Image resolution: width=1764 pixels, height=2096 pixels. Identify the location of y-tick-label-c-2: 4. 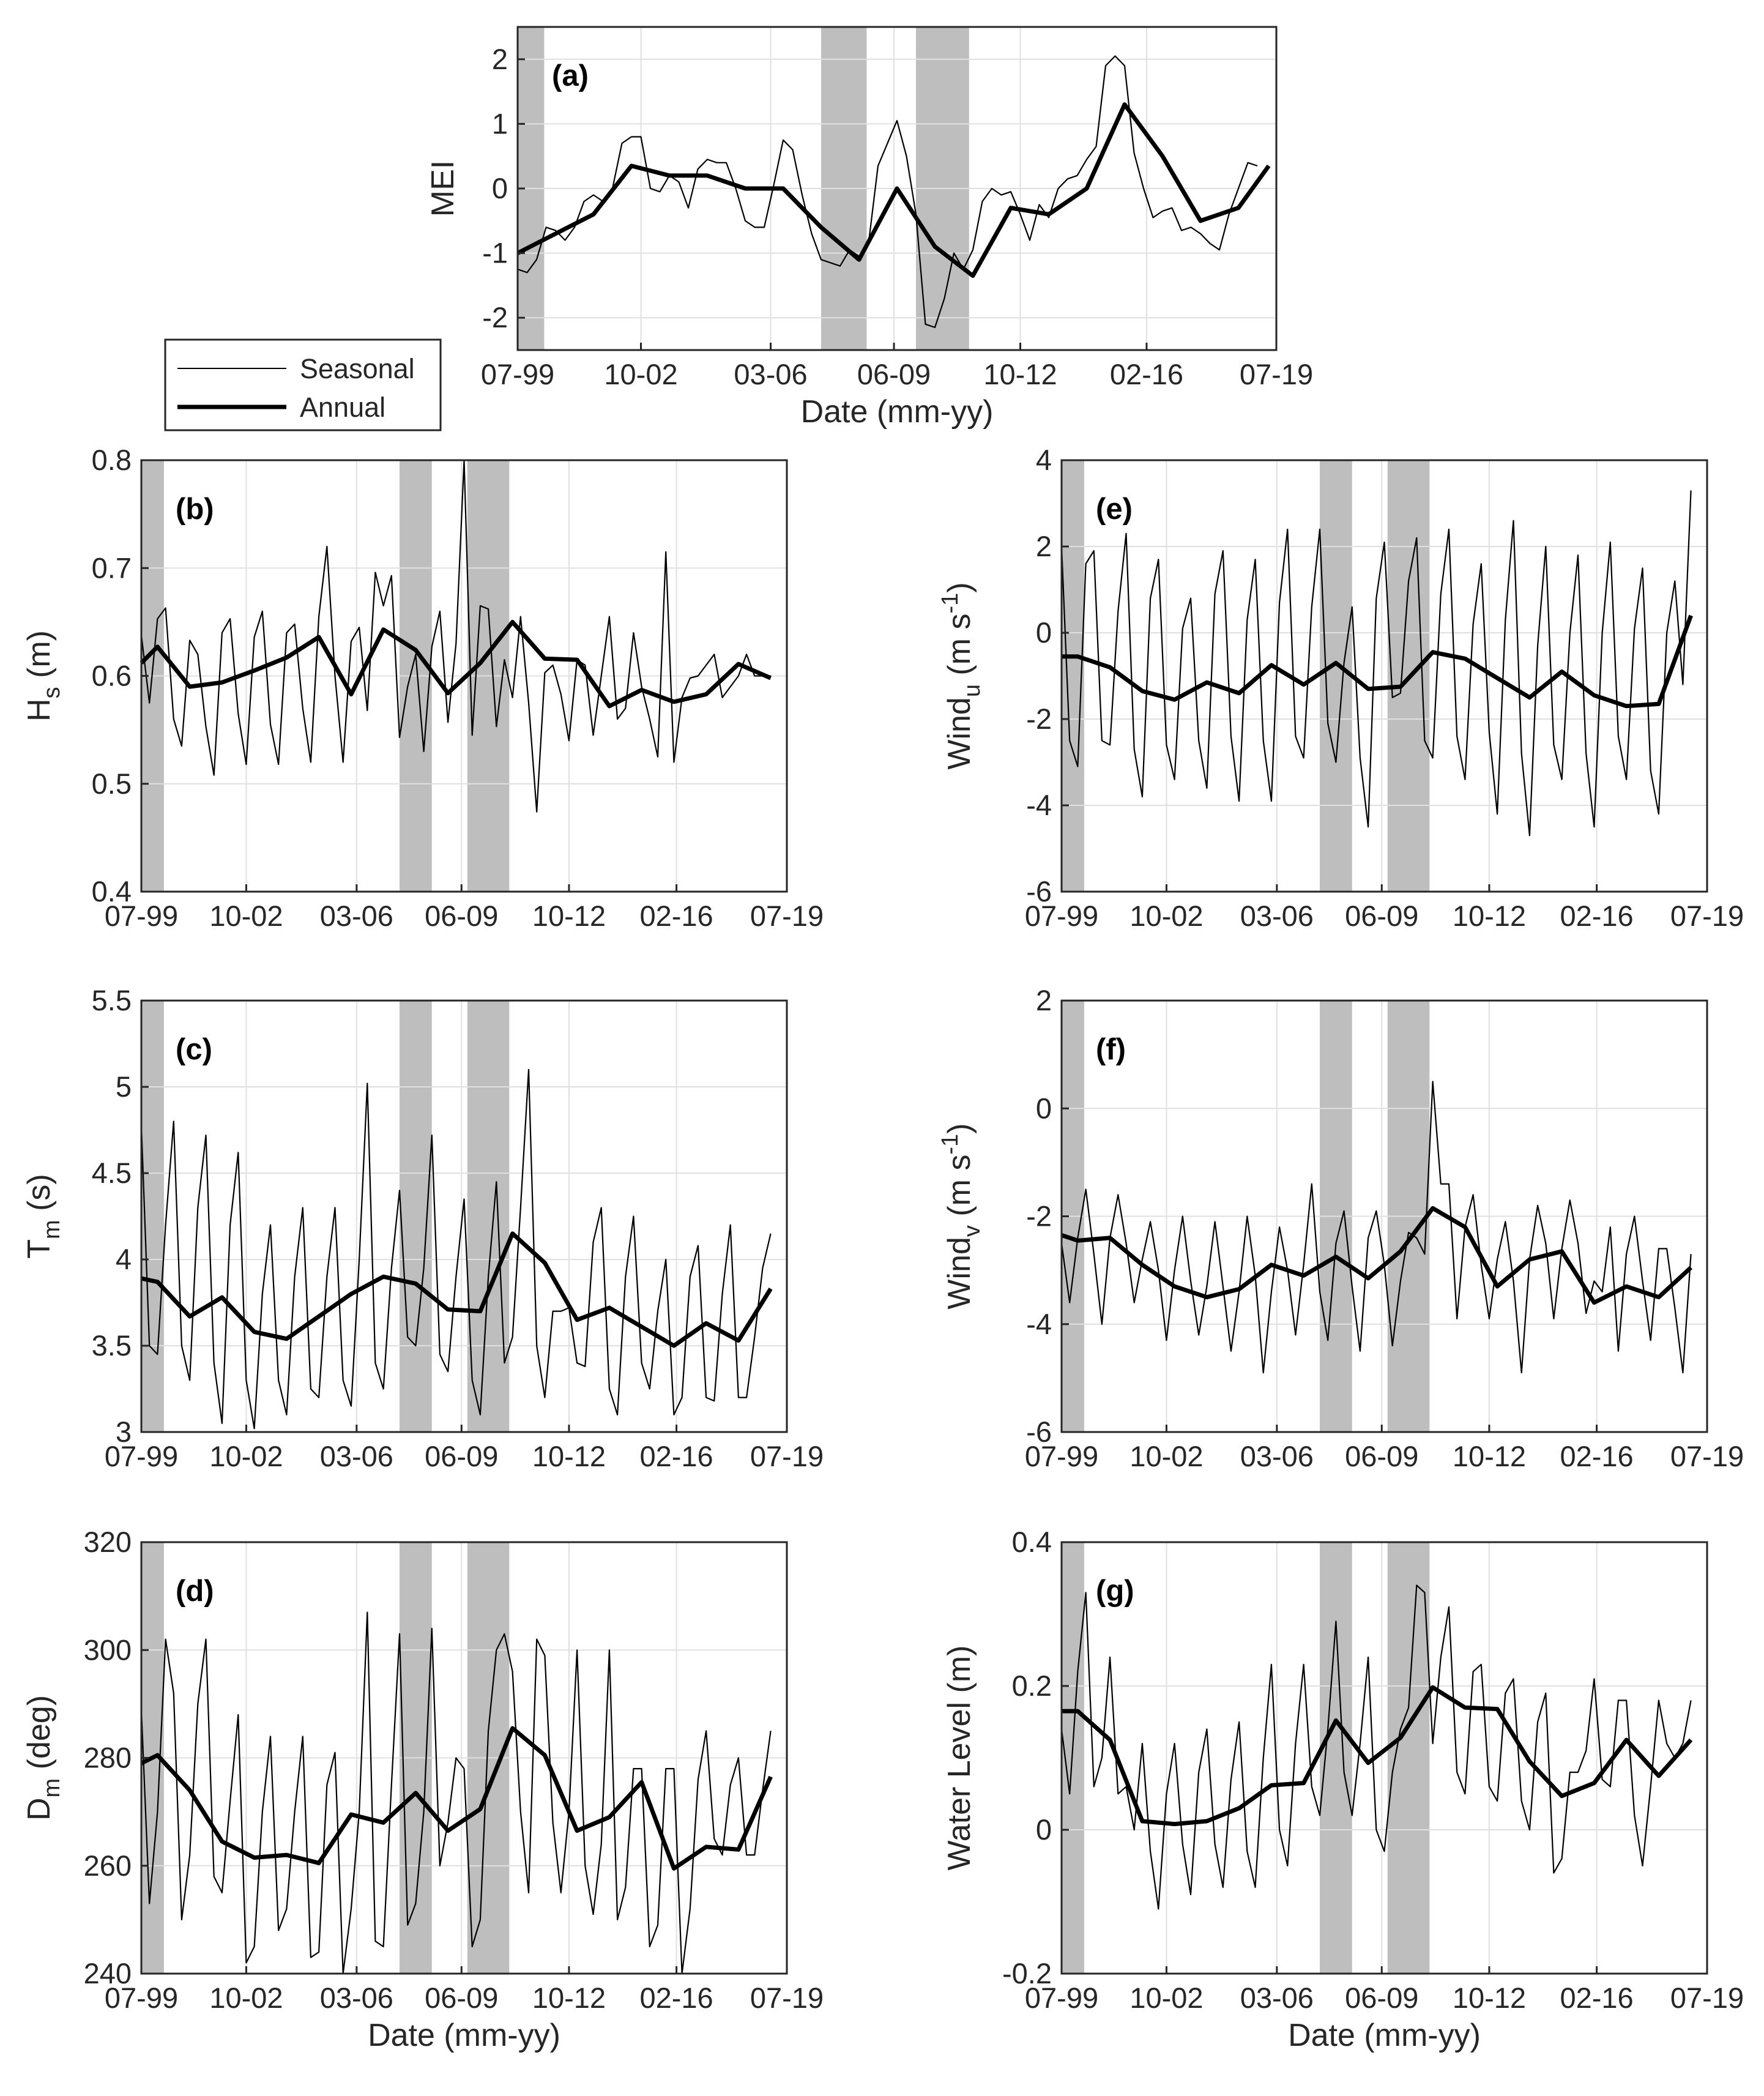
(124, 1259).